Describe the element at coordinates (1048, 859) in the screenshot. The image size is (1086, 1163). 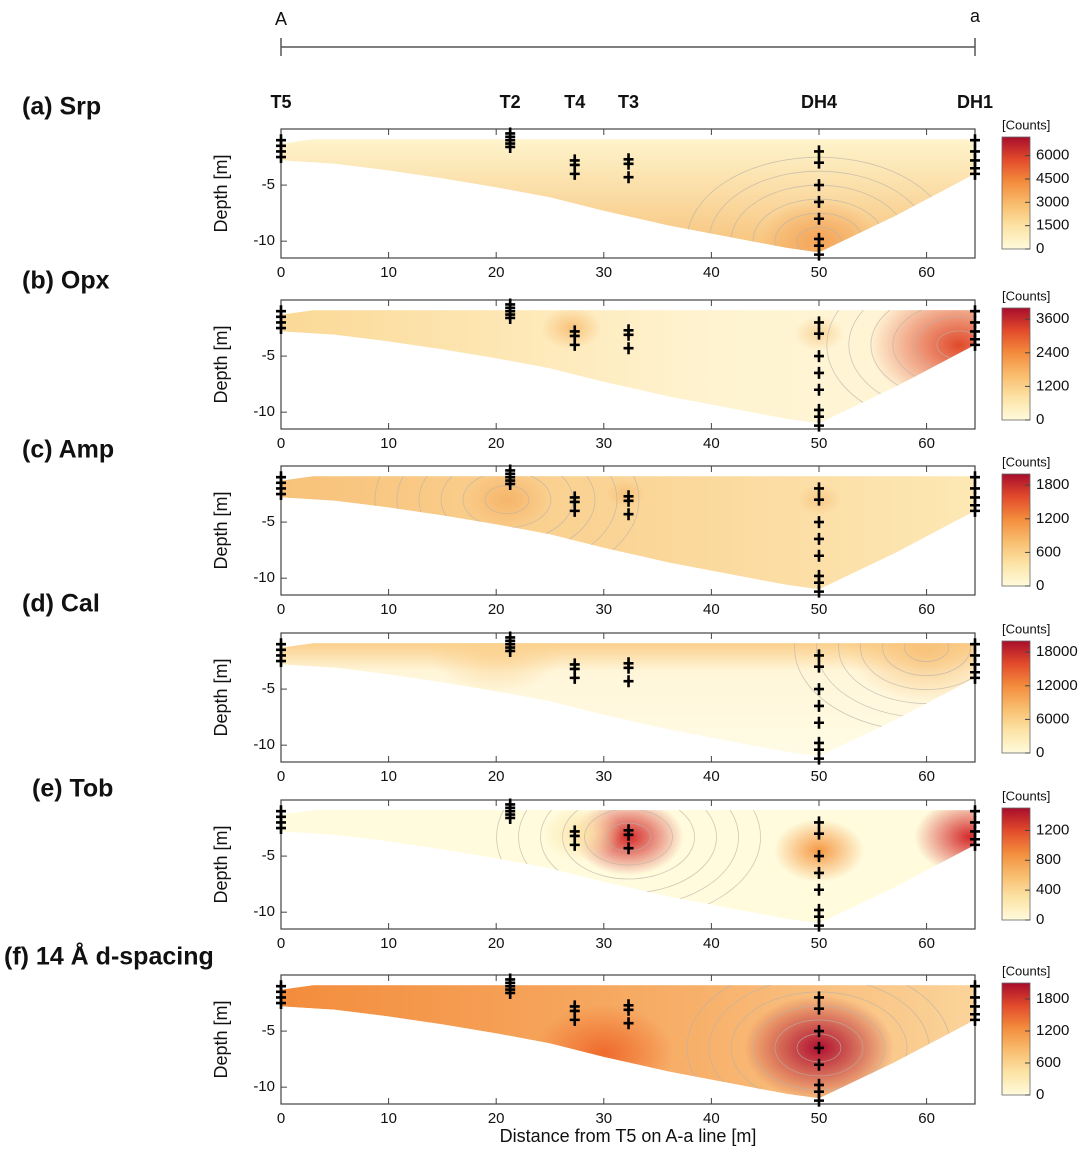
I see `colorbar-tick-label: 800` at that location.